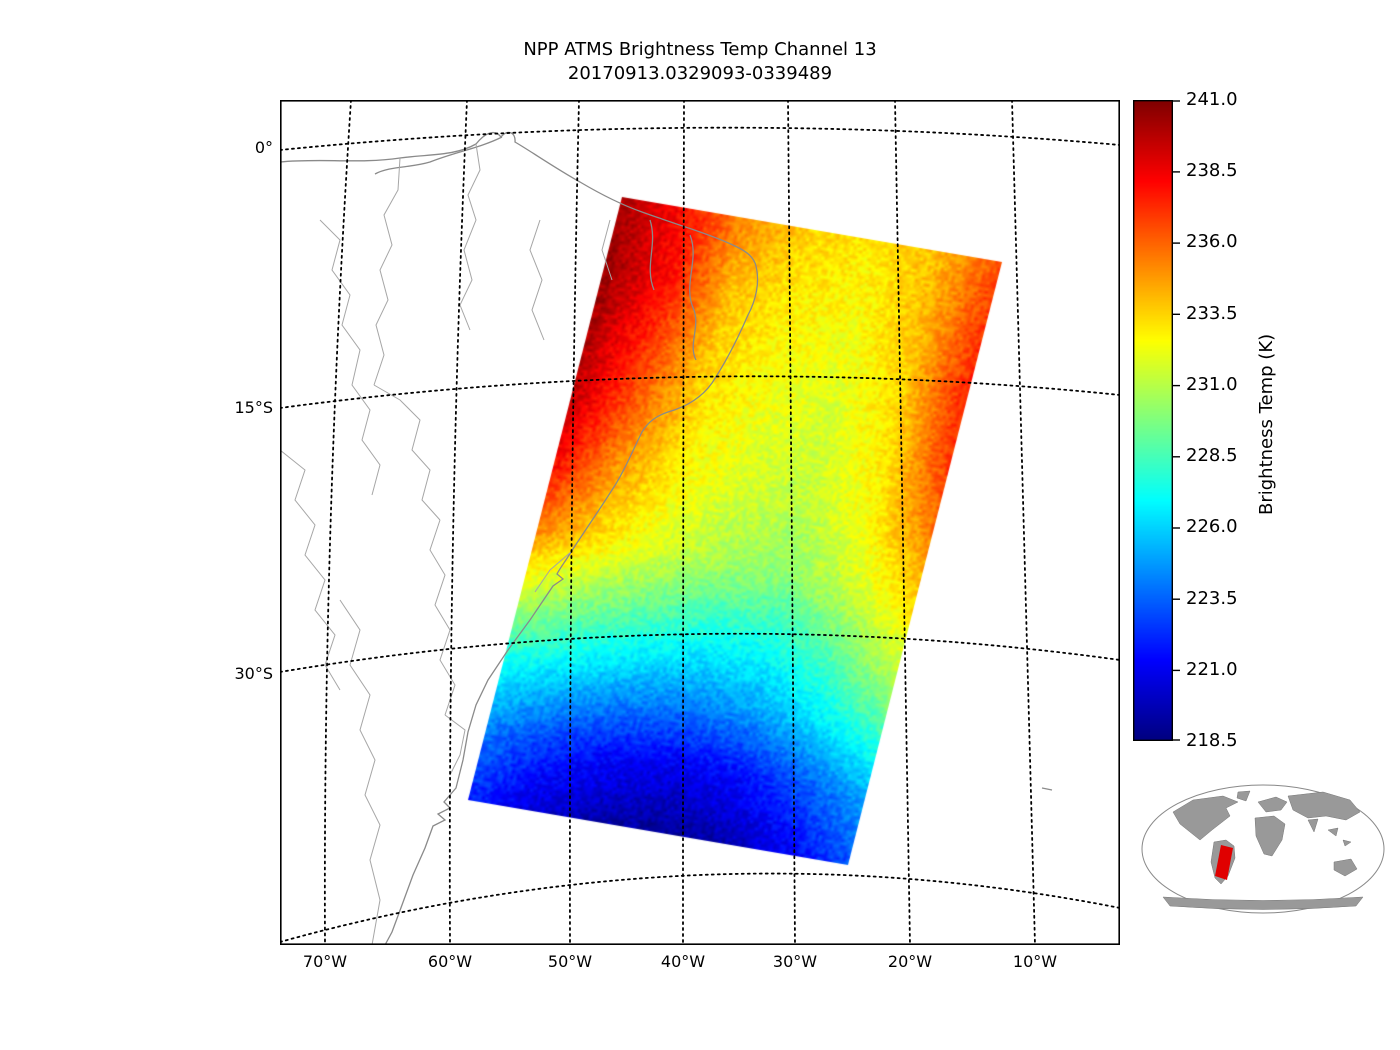  I want to click on lon-gridline-10w, so click(1023, 522).